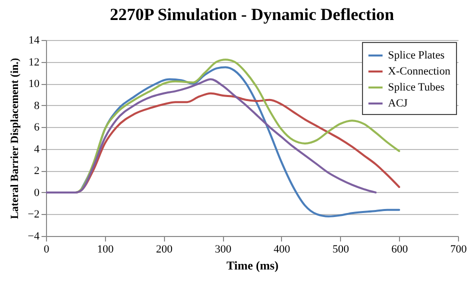 The width and height of the screenshot is (474, 299). What do you see at coordinates (252, 265) in the screenshot?
I see `x-axis-title: Time (ms)` at bounding box center [252, 265].